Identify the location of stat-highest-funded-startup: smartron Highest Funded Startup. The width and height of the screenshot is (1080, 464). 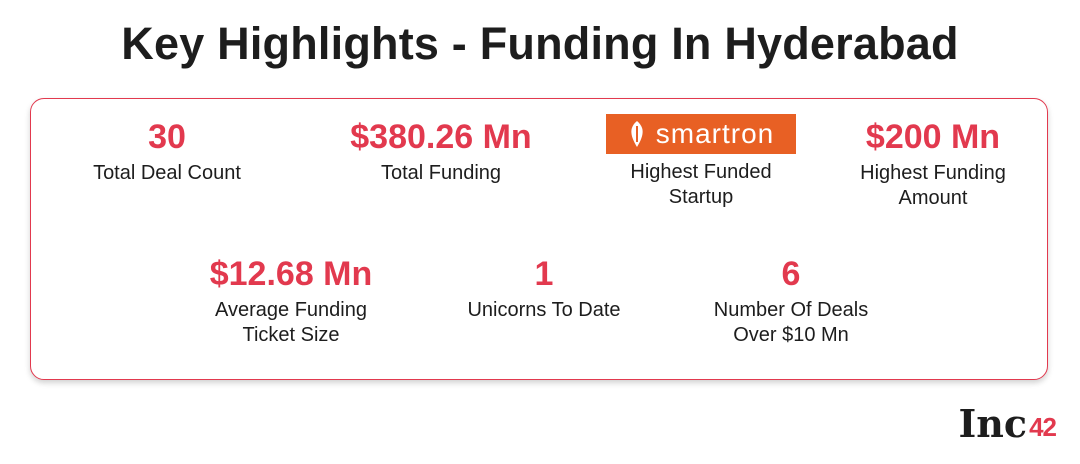
(701, 162).